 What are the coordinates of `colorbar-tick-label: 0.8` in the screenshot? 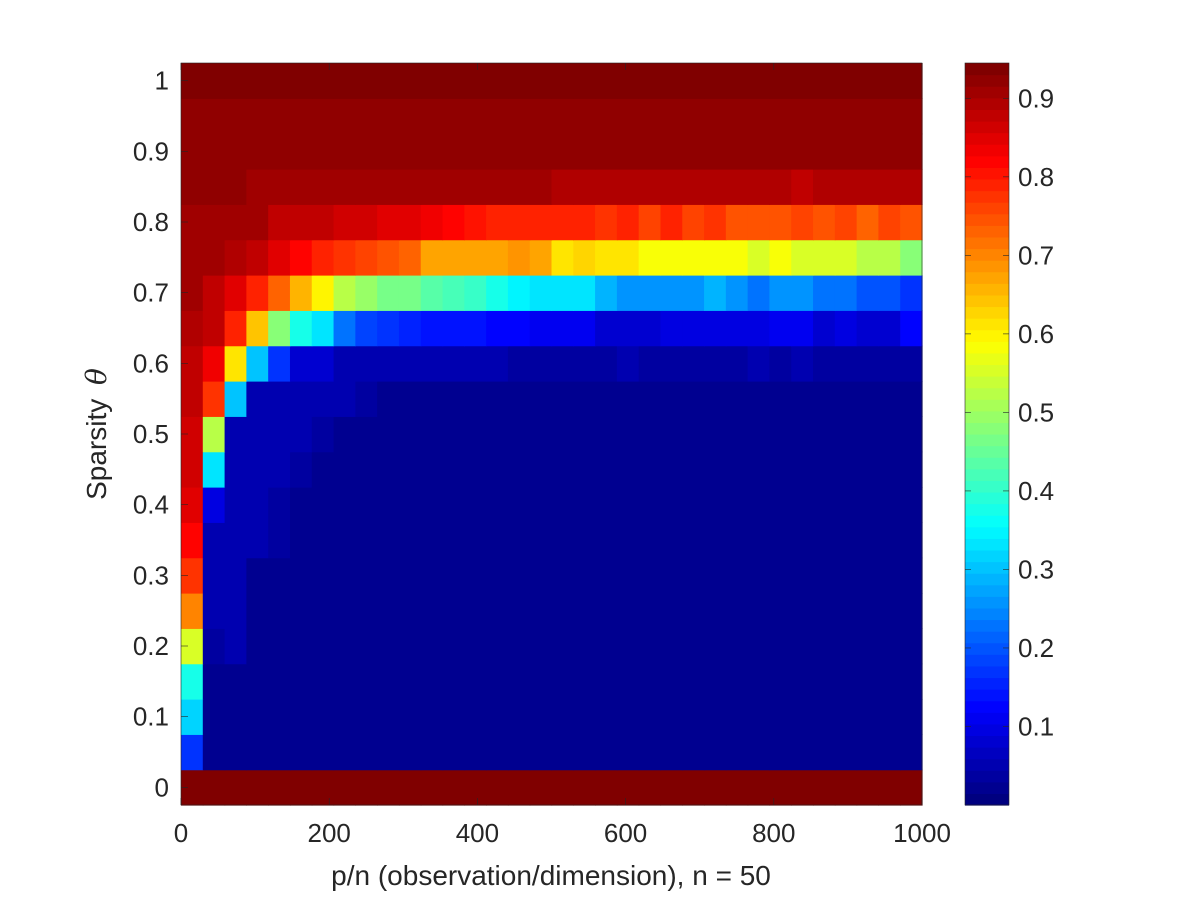 It's located at (1036, 177).